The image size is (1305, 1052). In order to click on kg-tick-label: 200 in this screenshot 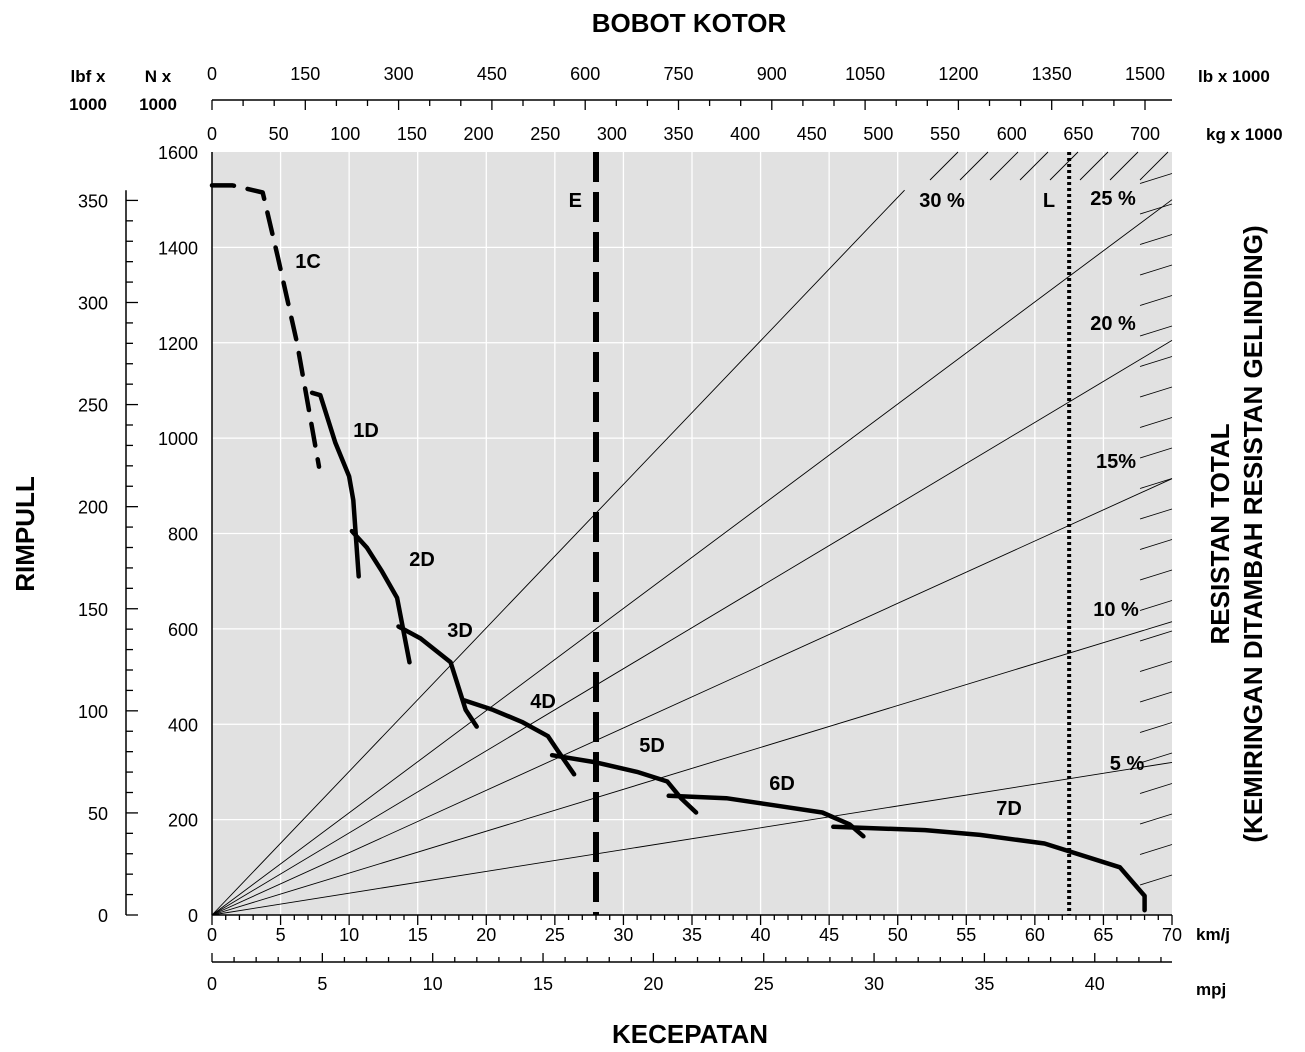, I will do `click(479, 134)`.